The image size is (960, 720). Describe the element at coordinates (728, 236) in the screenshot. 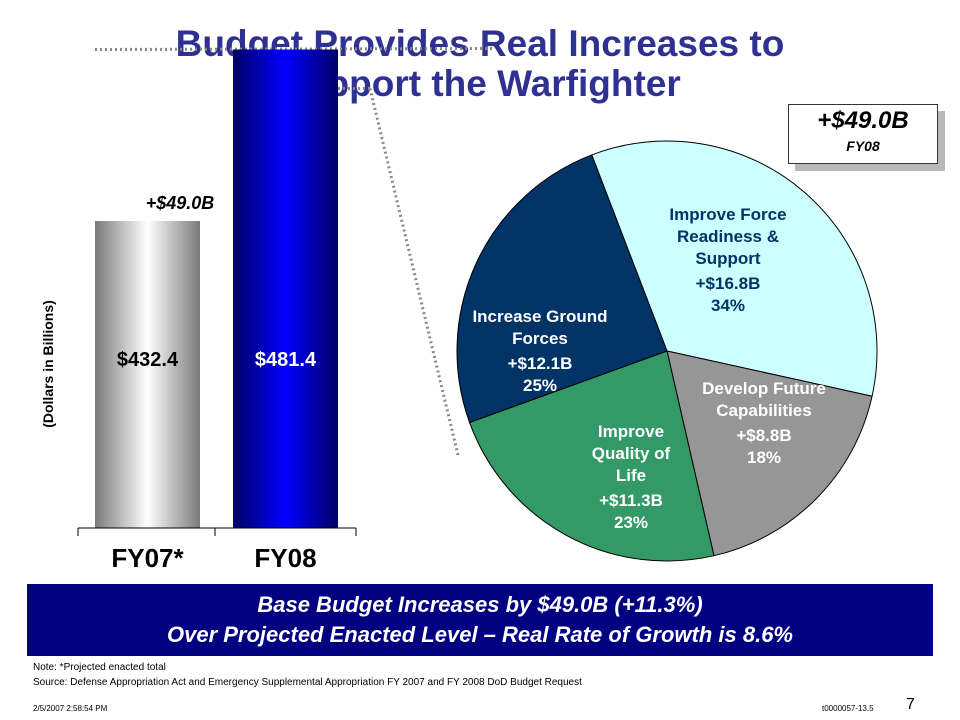

I see `pie-label-text: Readiness &` at that location.